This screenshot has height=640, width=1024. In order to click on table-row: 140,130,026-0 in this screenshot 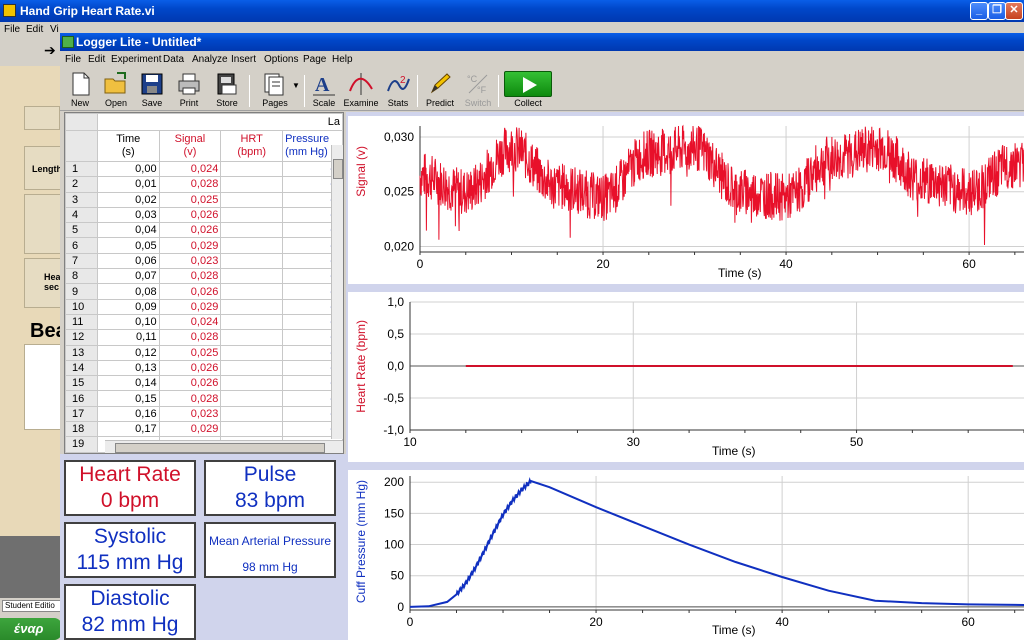, I will do `click(204, 368)`.